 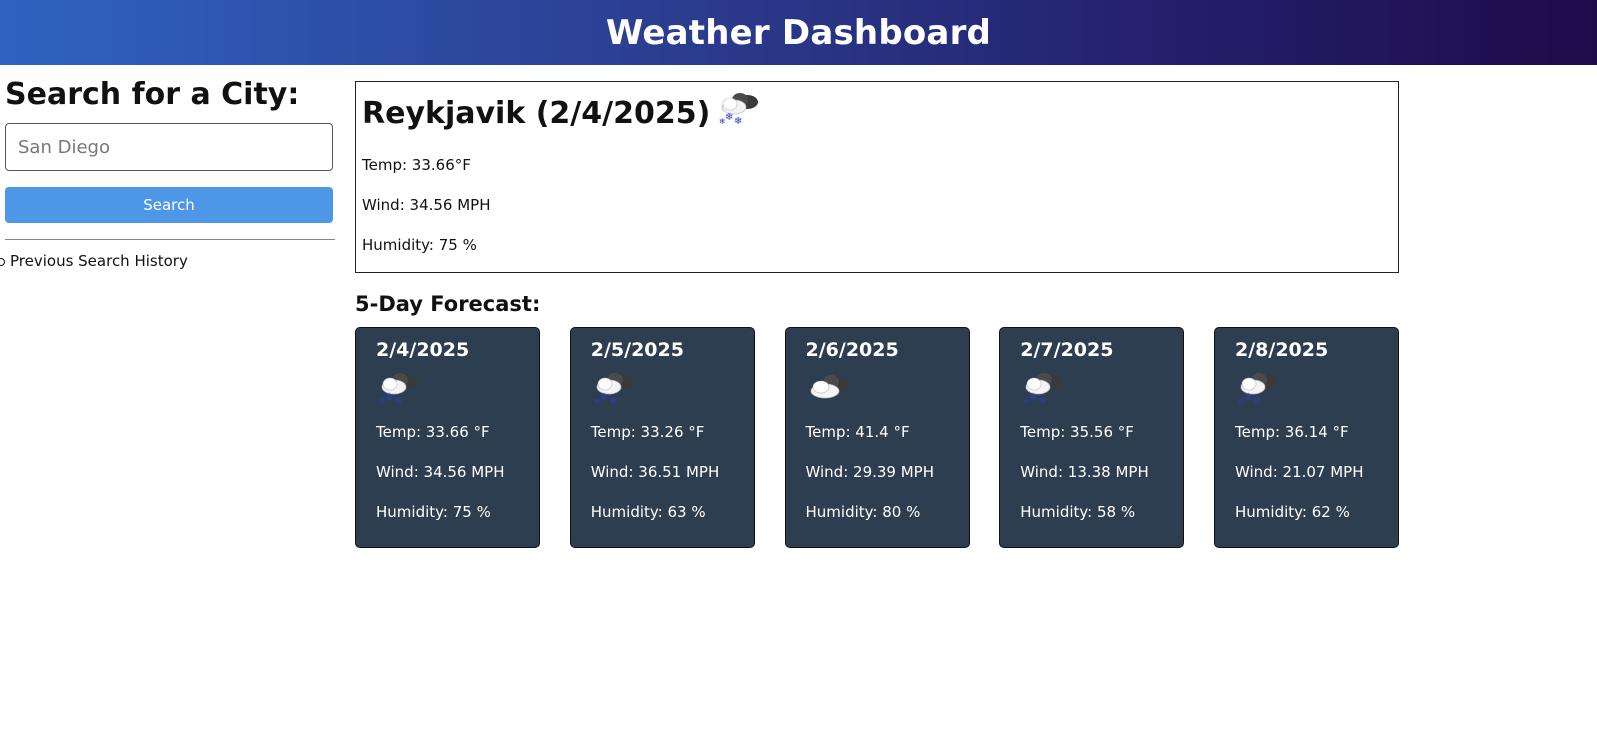 I want to click on forecast-wind: Wind: 34.56 MPH, so click(x=440, y=472).